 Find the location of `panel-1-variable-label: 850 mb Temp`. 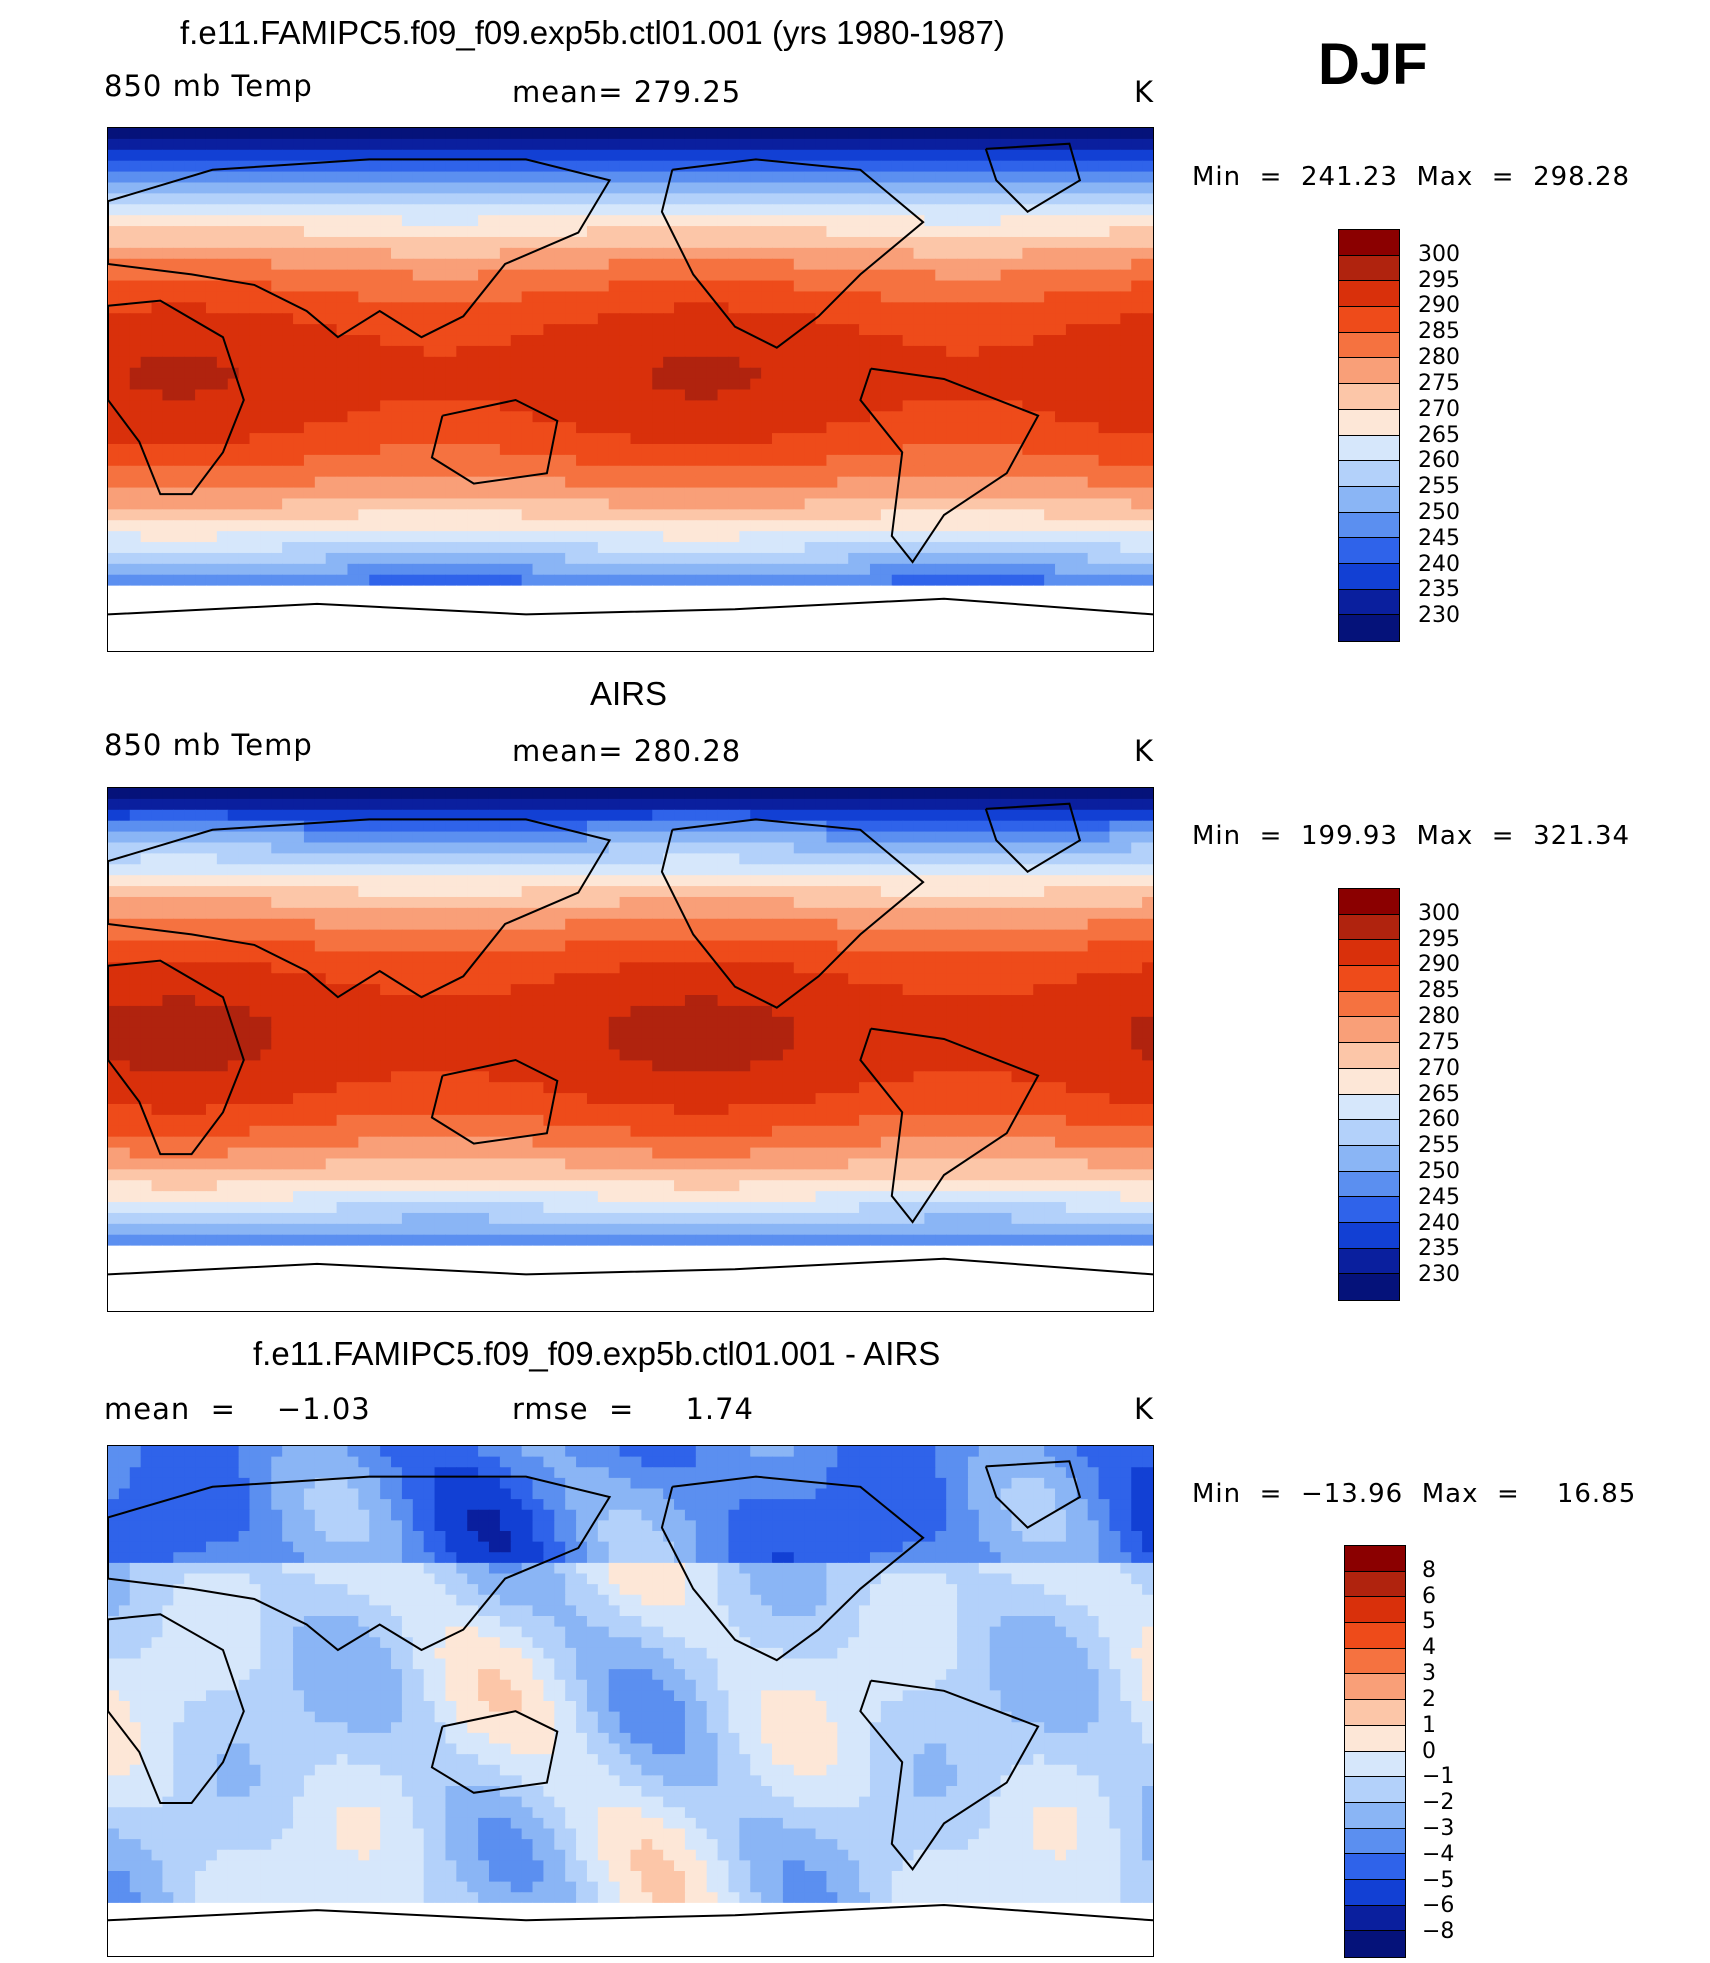

panel-1-variable-label: 850 mb Temp is located at coordinates (208, 86).